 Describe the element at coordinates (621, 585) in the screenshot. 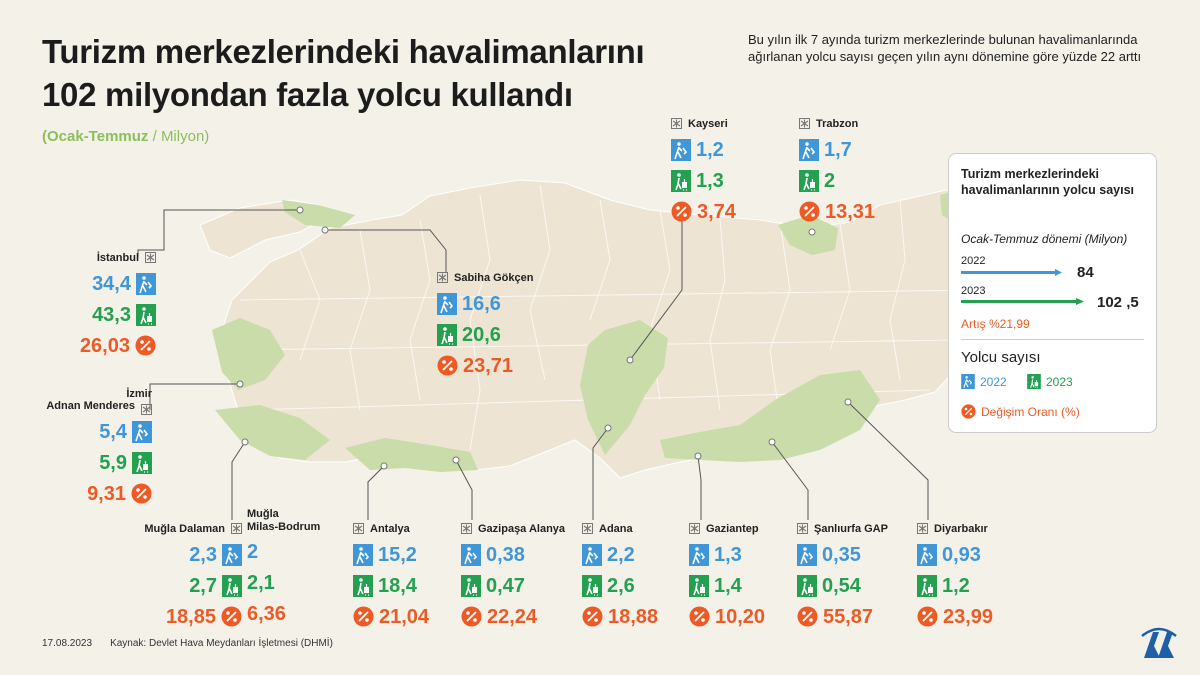

I see `value-2023: 2,6` at that location.